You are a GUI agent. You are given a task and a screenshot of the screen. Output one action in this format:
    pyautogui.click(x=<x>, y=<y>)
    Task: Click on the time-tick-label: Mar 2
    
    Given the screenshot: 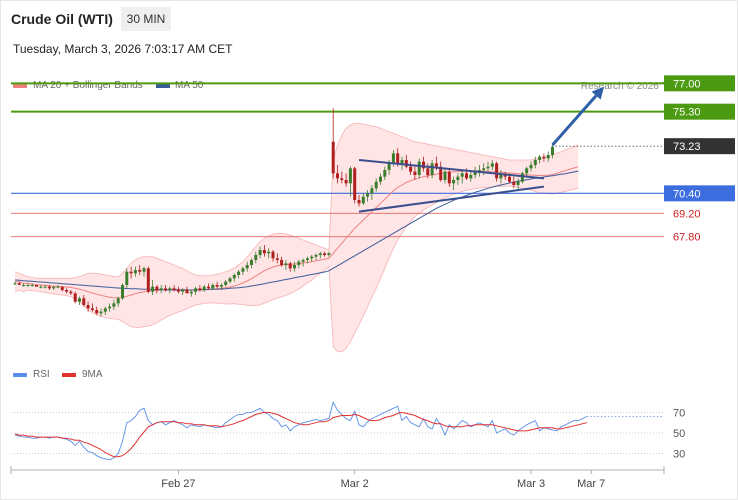 What is the action you would take?
    pyautogui.click(x=355, y=484)
    